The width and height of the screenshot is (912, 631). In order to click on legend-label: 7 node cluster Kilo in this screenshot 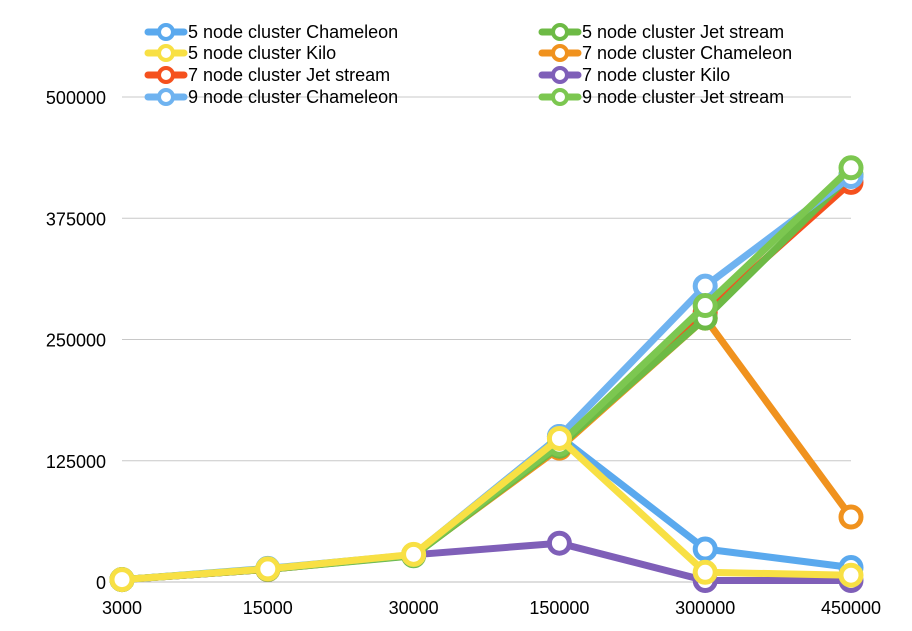, I will do `click(656, 75)`.